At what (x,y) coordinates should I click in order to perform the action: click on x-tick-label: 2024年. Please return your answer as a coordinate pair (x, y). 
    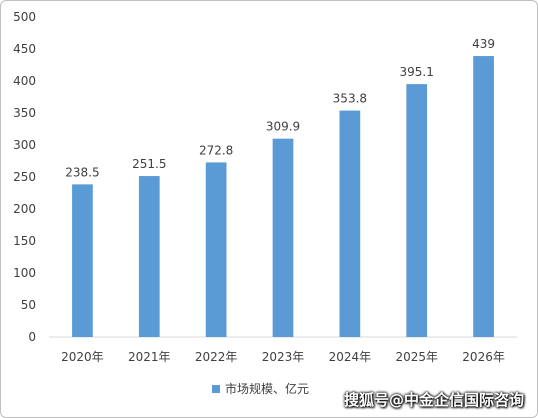
    Looking at the image, I should click on (350, 357).